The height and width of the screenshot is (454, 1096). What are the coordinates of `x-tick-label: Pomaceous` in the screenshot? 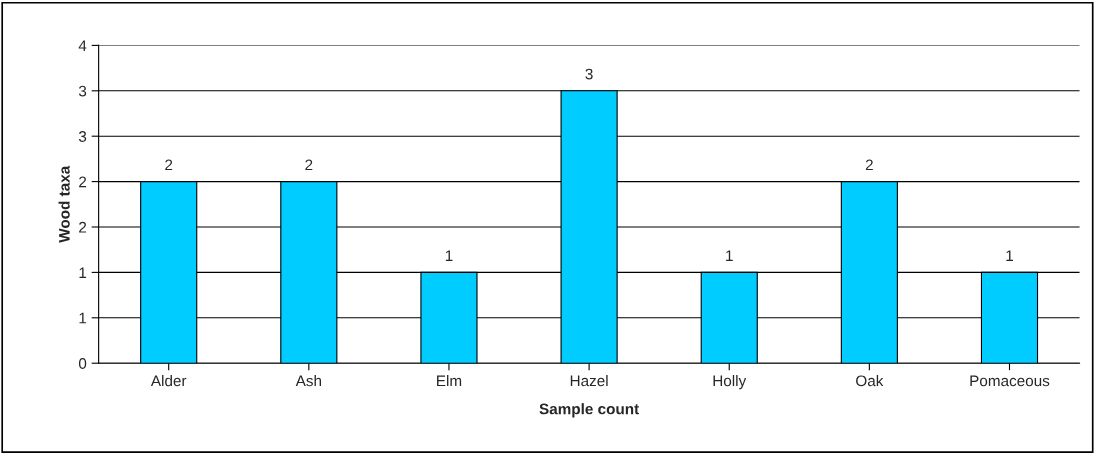 It's located at (1010, 381).